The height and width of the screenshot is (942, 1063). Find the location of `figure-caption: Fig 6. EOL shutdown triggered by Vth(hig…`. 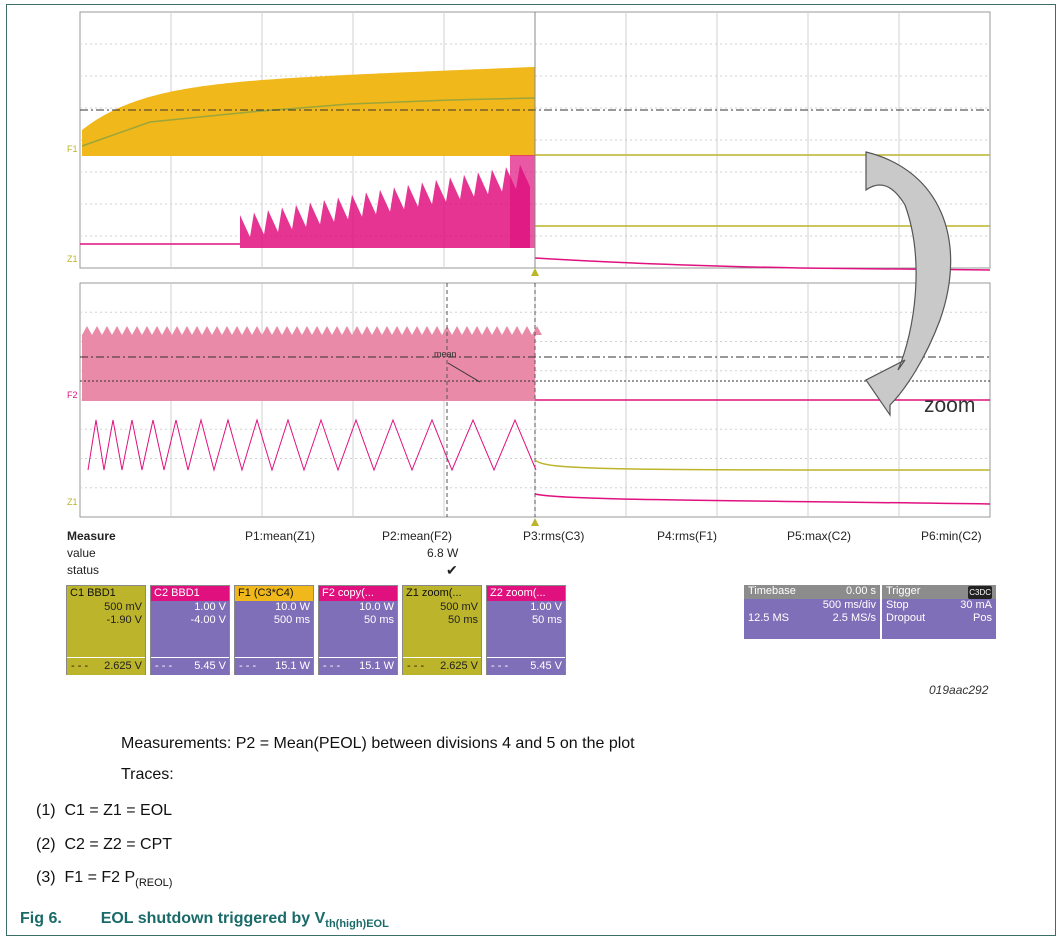

figure-caption: Fig 6. EOL shutdown triggered by Vth(hig… is located at coordinates (204, 920).